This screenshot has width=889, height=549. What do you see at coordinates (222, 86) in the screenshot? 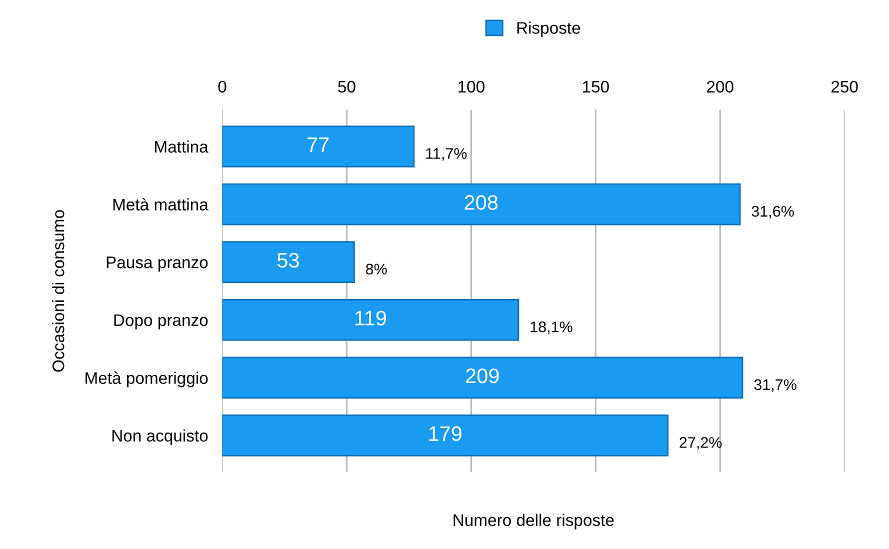
I see `x-tick-label: 0` at bounding box center [222, 86].